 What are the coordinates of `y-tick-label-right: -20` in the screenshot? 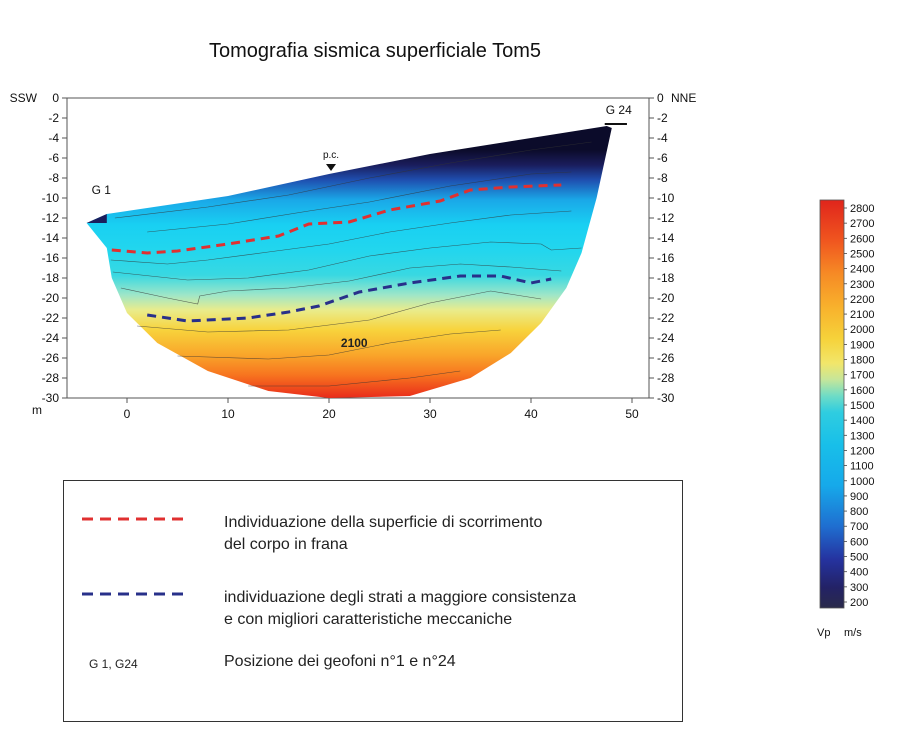 It's located at (666, 298).